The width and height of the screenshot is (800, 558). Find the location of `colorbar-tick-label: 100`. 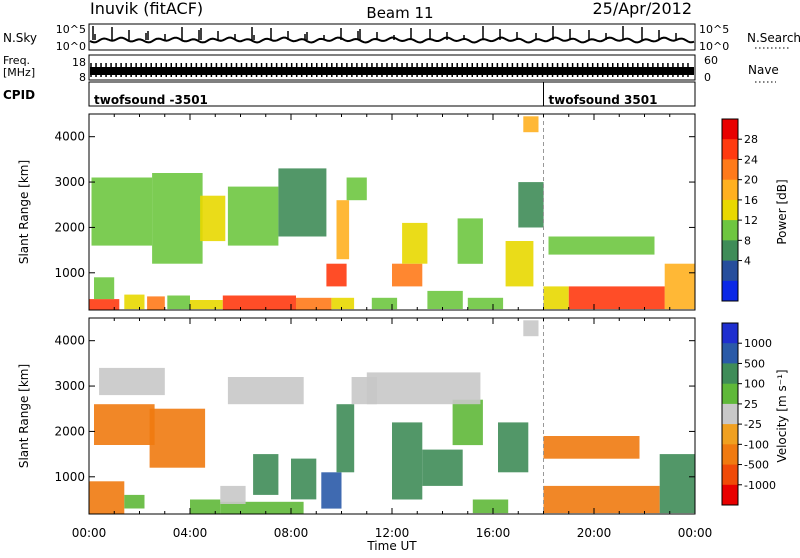

colorbar-tick-label: 100 is located at coordinates (754, 384).